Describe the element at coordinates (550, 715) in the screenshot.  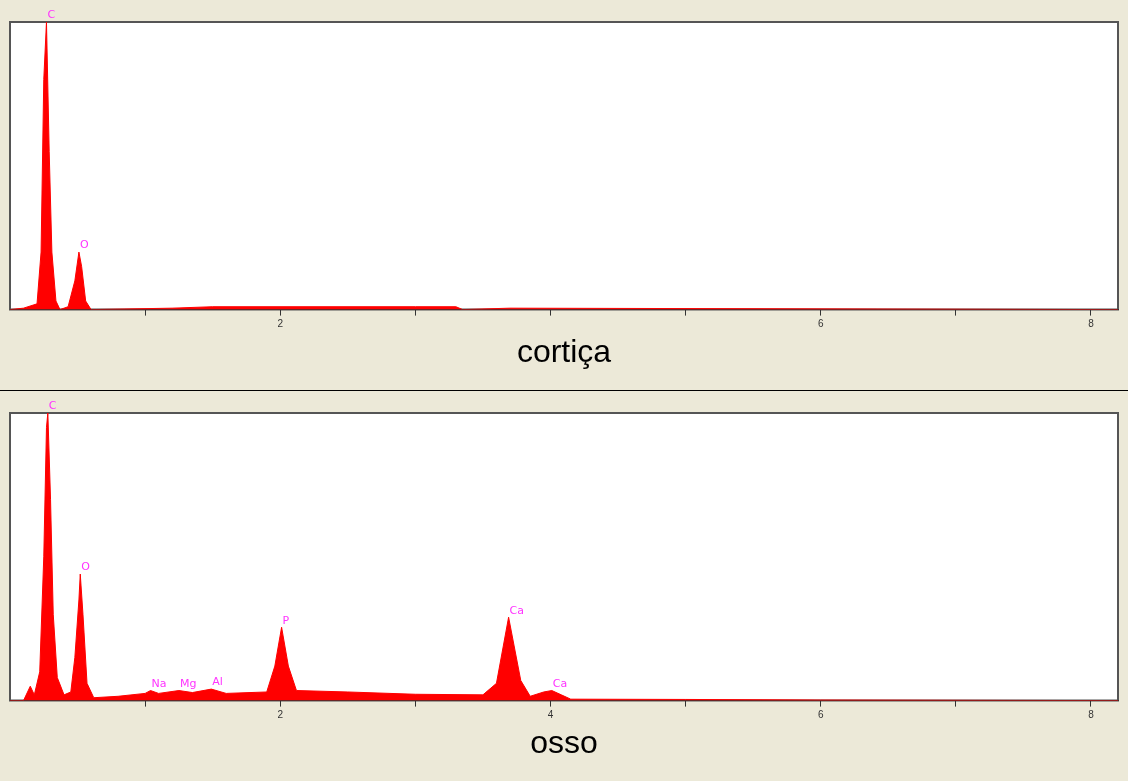
I see `x-tick-label: 4` at that location.